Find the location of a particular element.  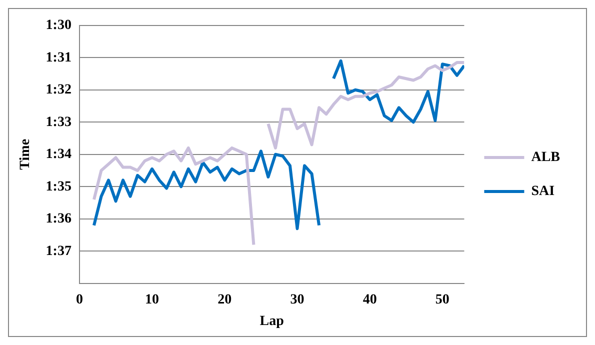

x-tick-label: 30 is located at coordinates (297, 300).